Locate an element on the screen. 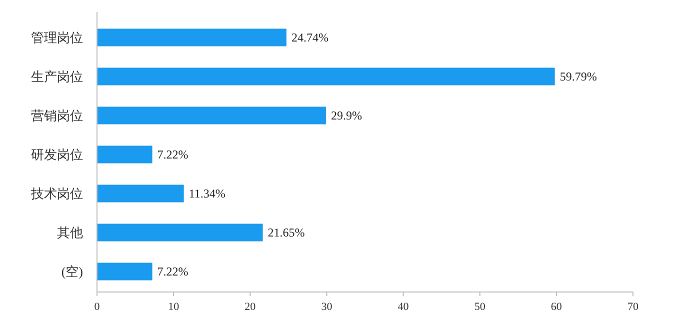 Image resolution: width=676 pixels, height=327 pixels. data-label: 29.9% is located at coordinates (346, 115).